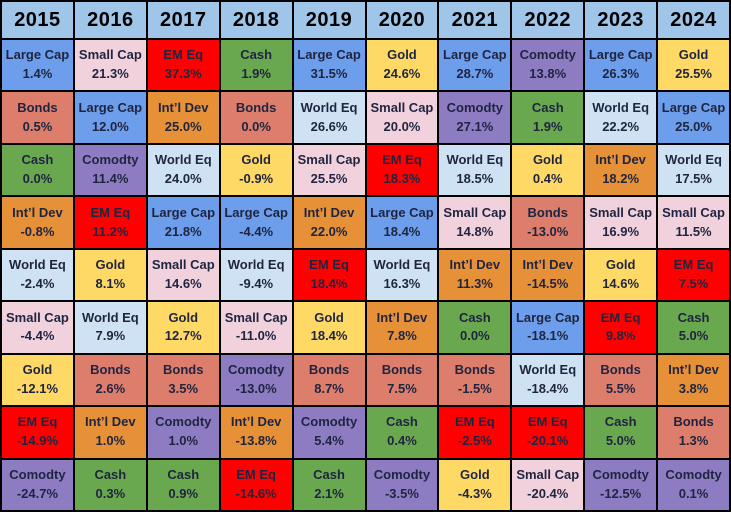 Image resolution: width=731 pixels, height=512 pixels. I want to click on asset-cell: Comodty 5.4%, so click(329, 432).